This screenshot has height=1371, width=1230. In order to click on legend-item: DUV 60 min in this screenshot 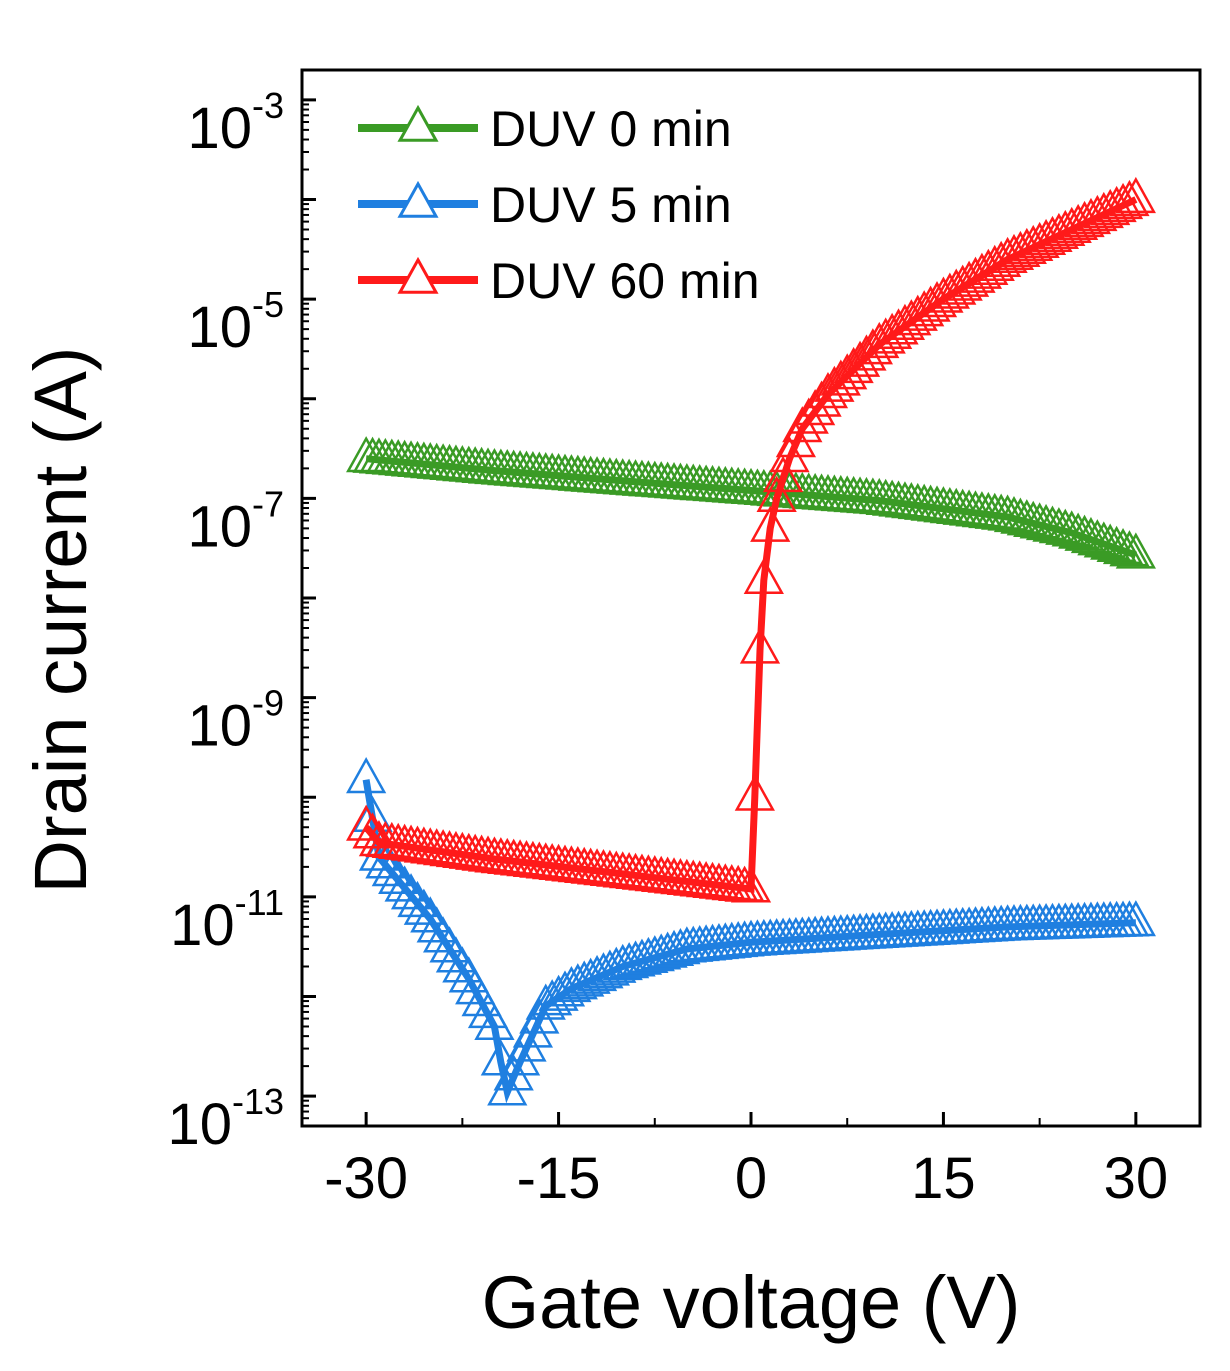, I will do `click(559, 281)`.